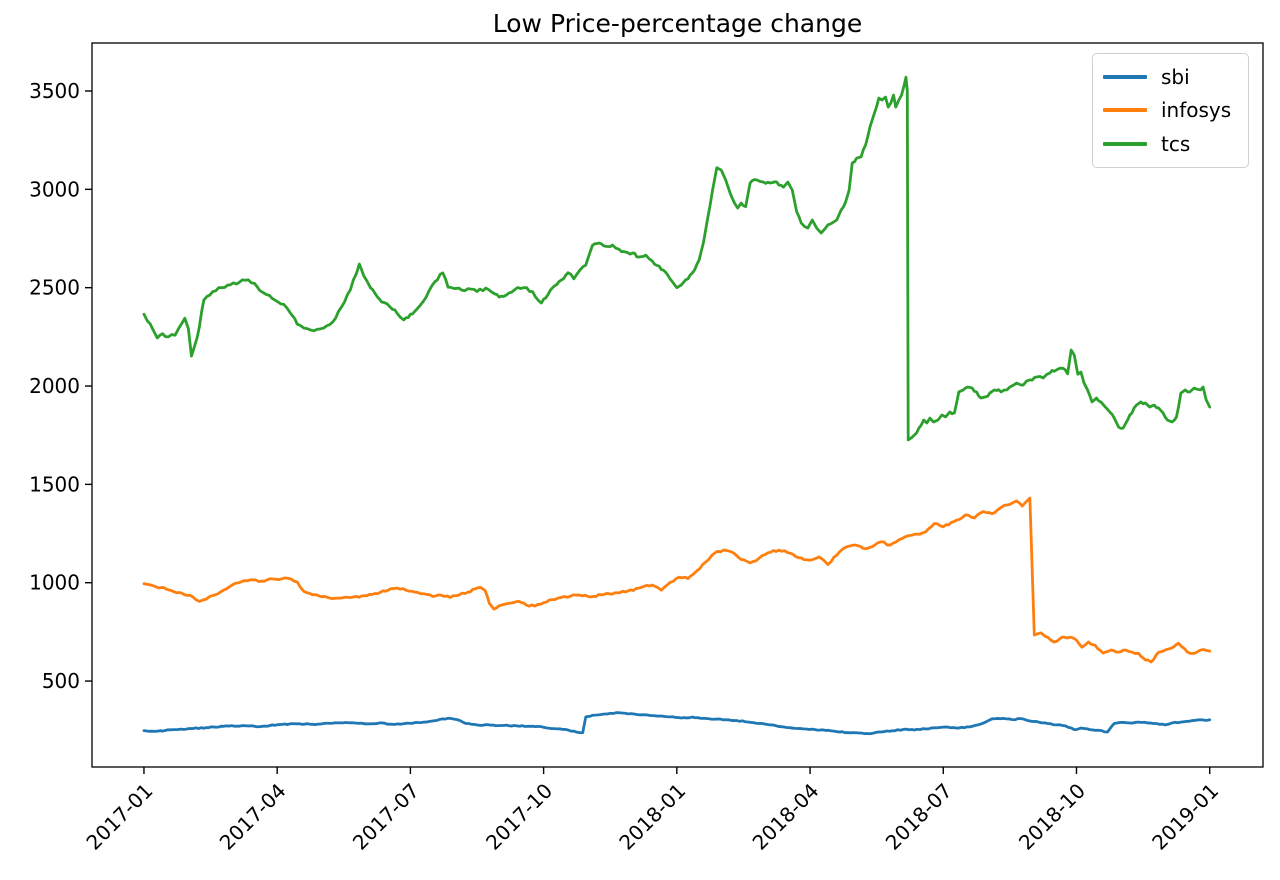 This screenshot has height=880, width=1280. Describe the element at coordinates (1125, 144) in the screenshot. I see `legend-line-tcs-icon` at that location.